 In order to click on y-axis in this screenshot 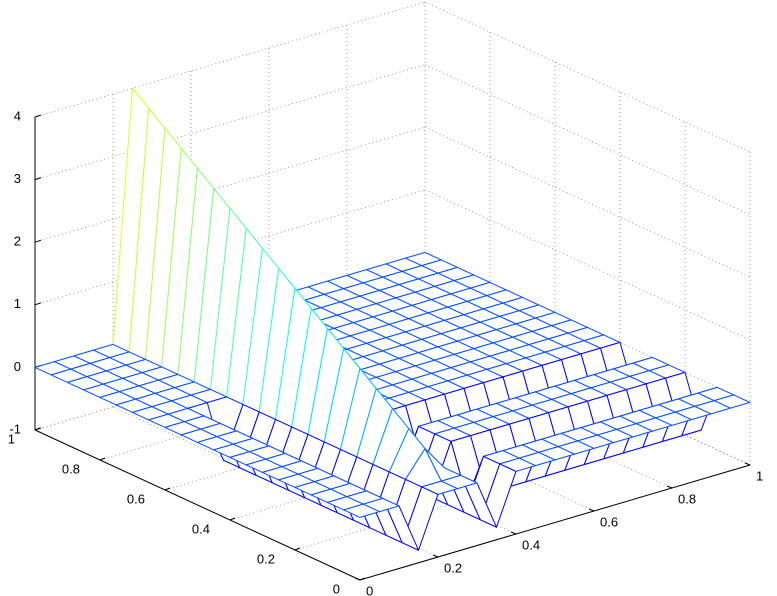, I will do `click(197, 505)`.